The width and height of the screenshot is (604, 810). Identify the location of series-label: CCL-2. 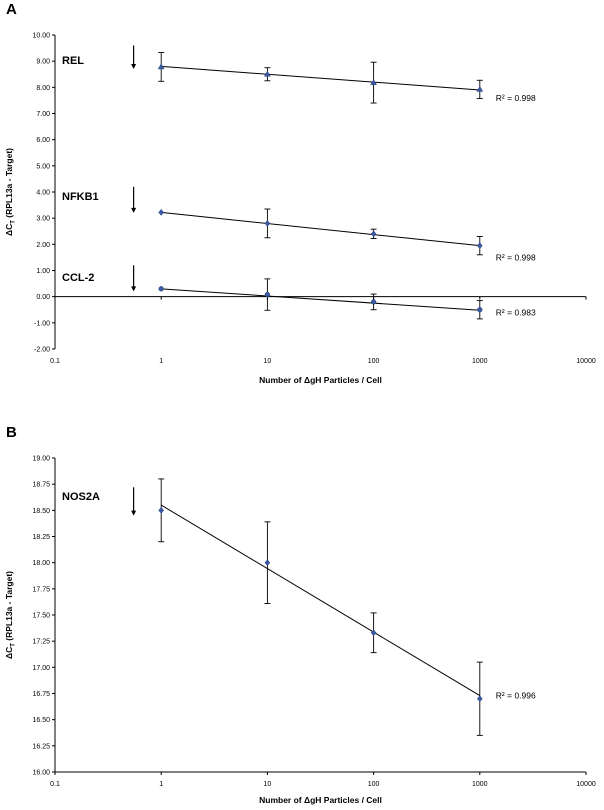
(78, 278).